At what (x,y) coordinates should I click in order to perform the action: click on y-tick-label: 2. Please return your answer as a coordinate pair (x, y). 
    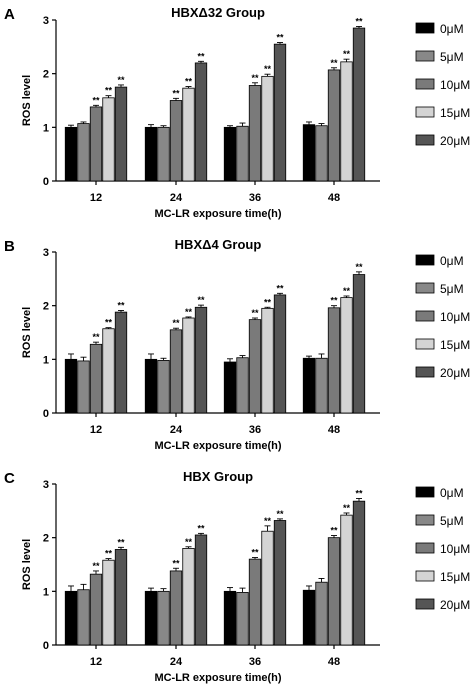
    Looking at the image, I should click on (46, 539).